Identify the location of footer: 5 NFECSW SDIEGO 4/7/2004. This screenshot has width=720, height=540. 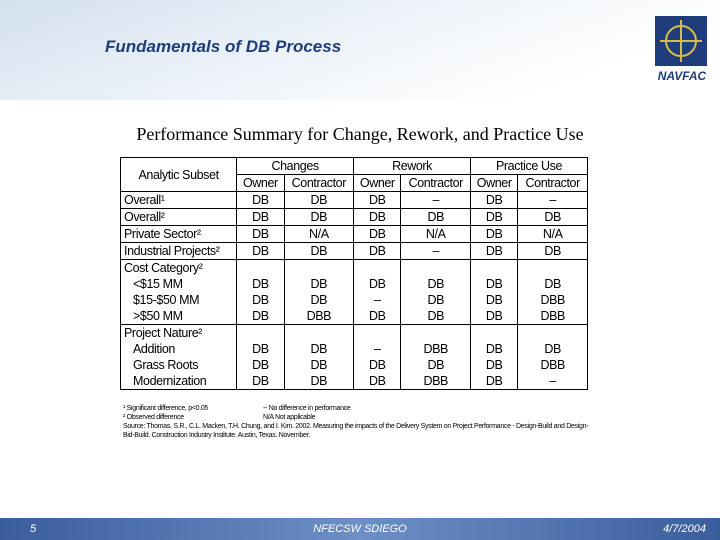
(360, 529).